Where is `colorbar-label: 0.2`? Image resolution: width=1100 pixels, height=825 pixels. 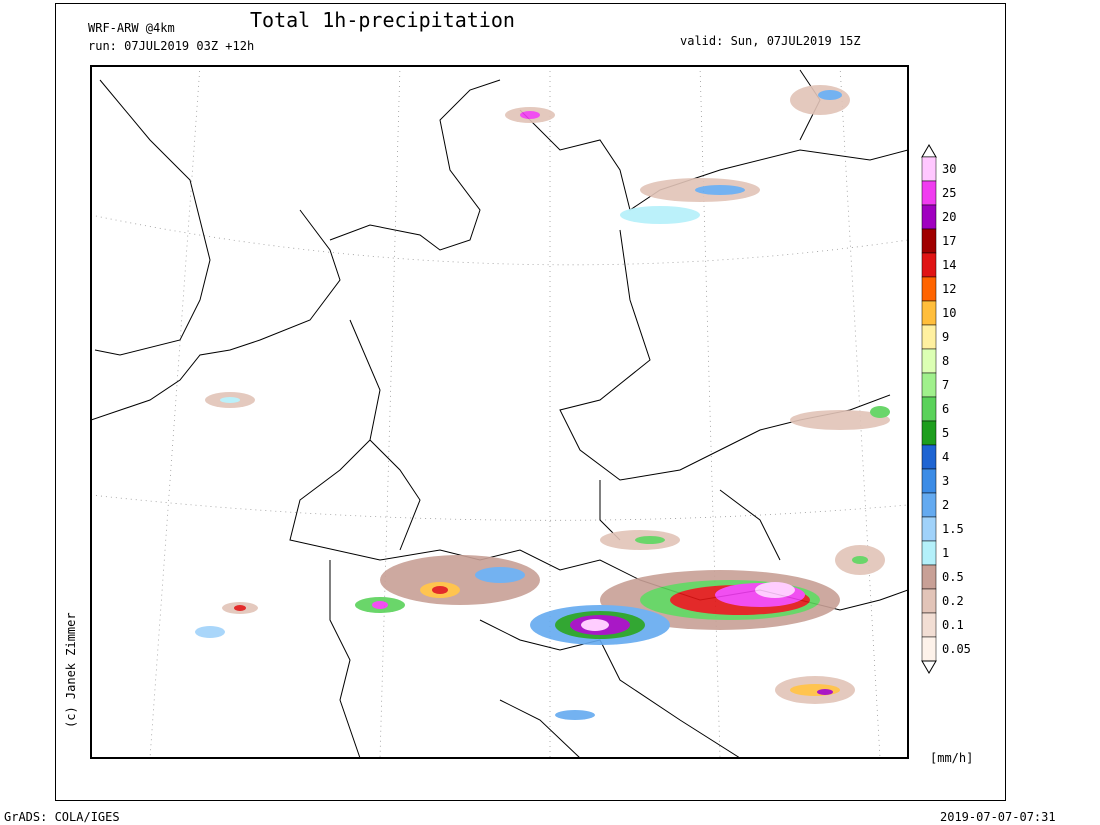 colorbar-label: 0.2 is located at coordinates (953, 601).